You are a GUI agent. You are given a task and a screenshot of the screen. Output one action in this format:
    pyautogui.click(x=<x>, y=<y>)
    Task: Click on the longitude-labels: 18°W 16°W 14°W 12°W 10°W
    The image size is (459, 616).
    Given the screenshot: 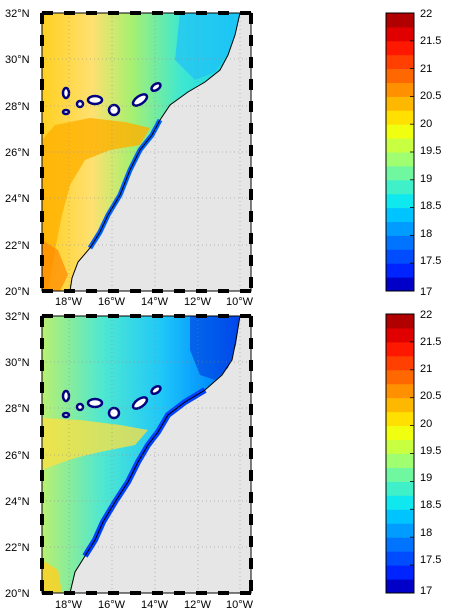 What is the action you would take?
    pyautogui.click(x=154, y=605)
    